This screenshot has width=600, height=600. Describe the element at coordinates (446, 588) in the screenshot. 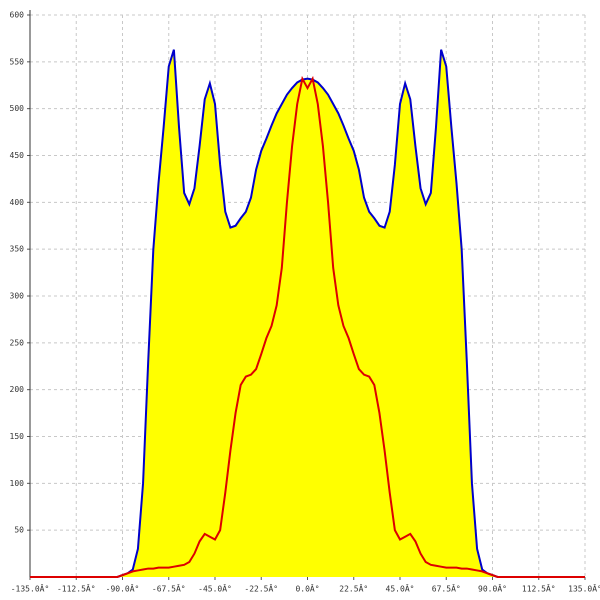

I see `x-tick-label: 67.5Â°` at that location.